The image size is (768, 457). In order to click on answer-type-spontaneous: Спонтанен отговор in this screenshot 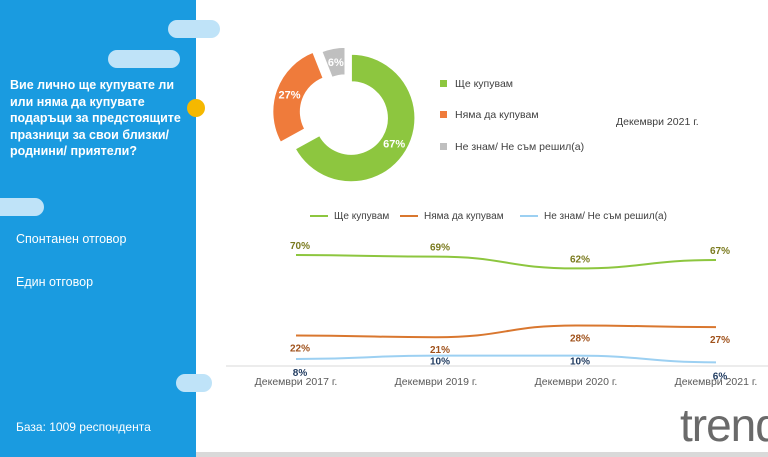, I will do `click(71, 239)`.